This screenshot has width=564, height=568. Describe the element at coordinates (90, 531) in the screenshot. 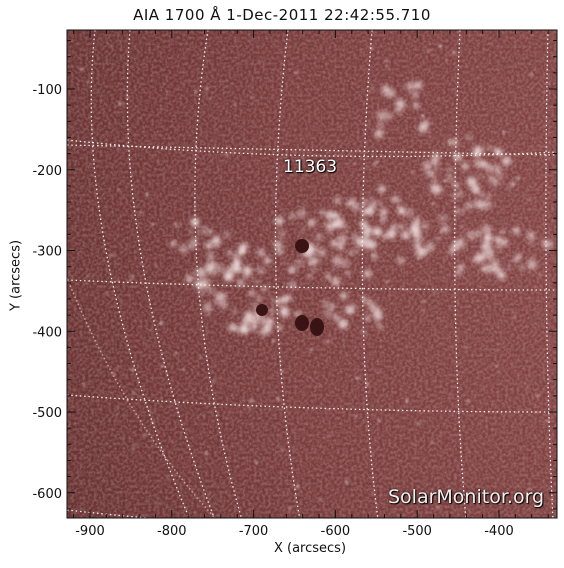

I see `x-tick-label: -900` at that location.